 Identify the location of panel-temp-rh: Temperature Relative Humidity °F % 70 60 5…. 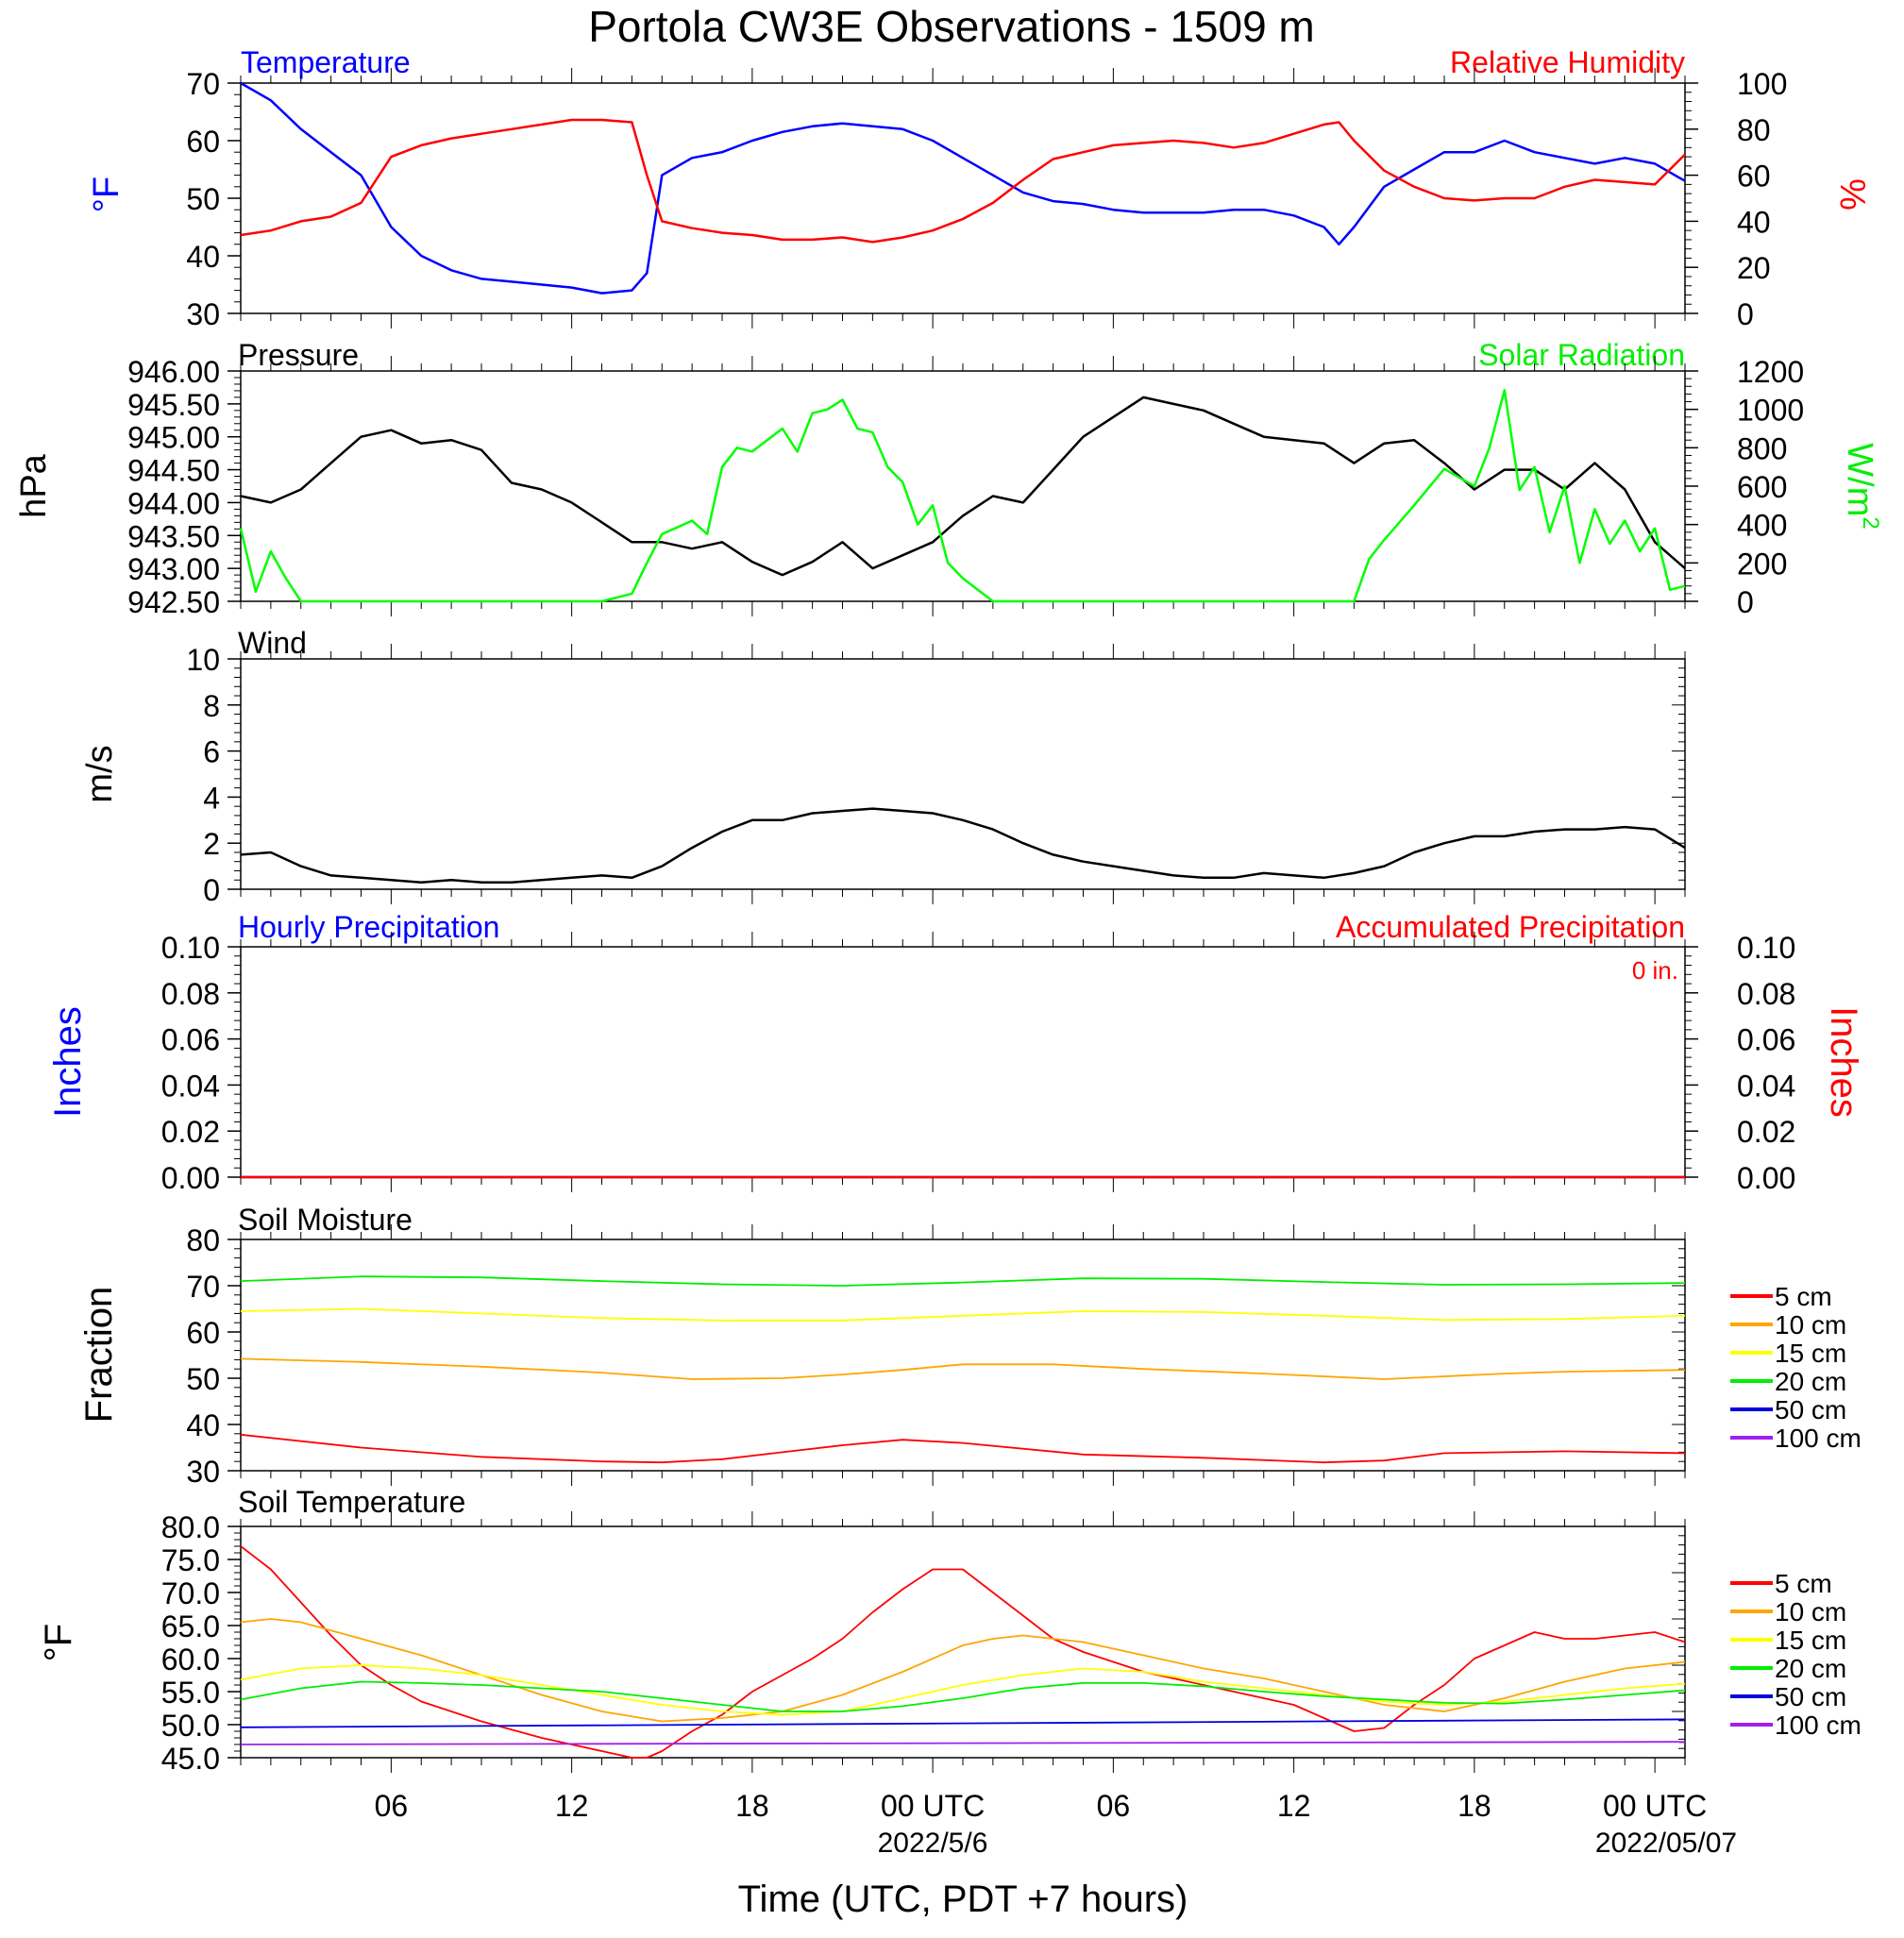
(979, 188).